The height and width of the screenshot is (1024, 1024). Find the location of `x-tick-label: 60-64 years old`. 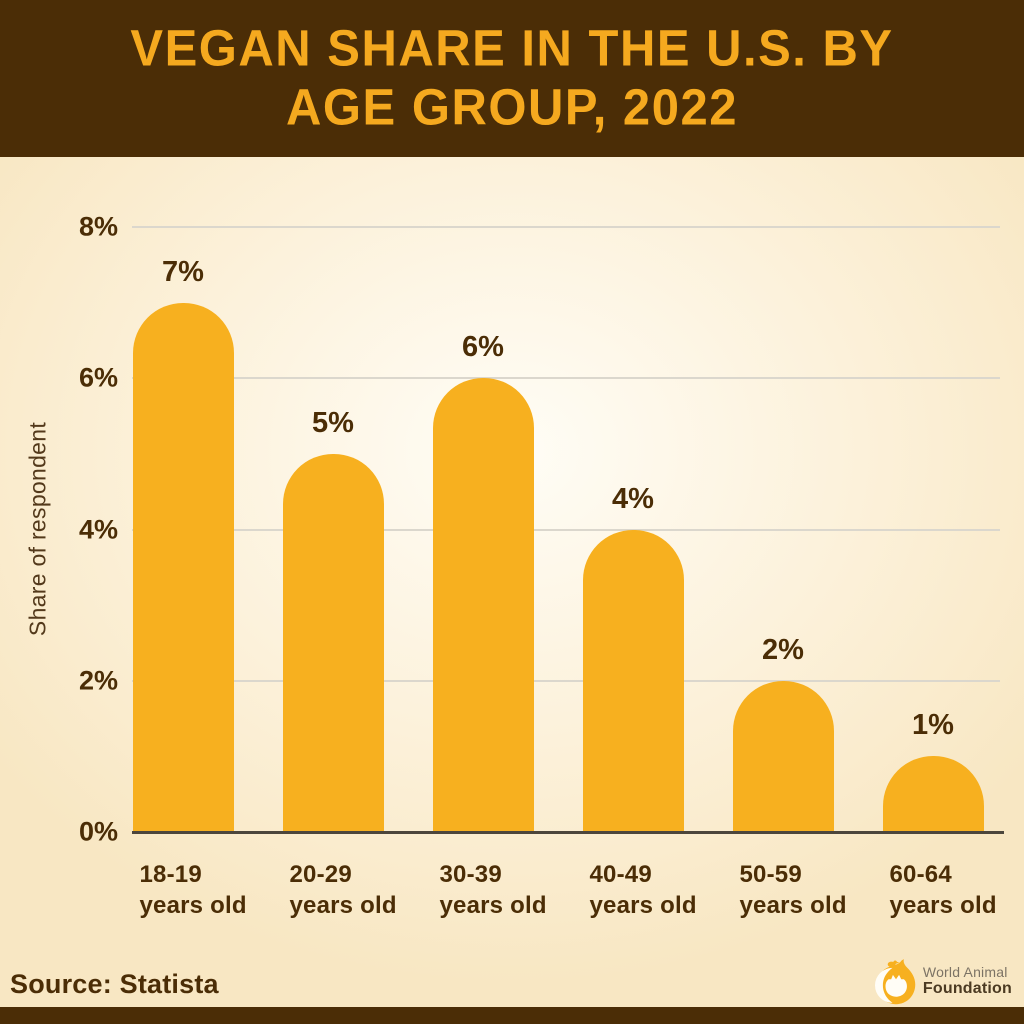

x-tick-label: 60-64 years old is located at coordinates (943, 890).